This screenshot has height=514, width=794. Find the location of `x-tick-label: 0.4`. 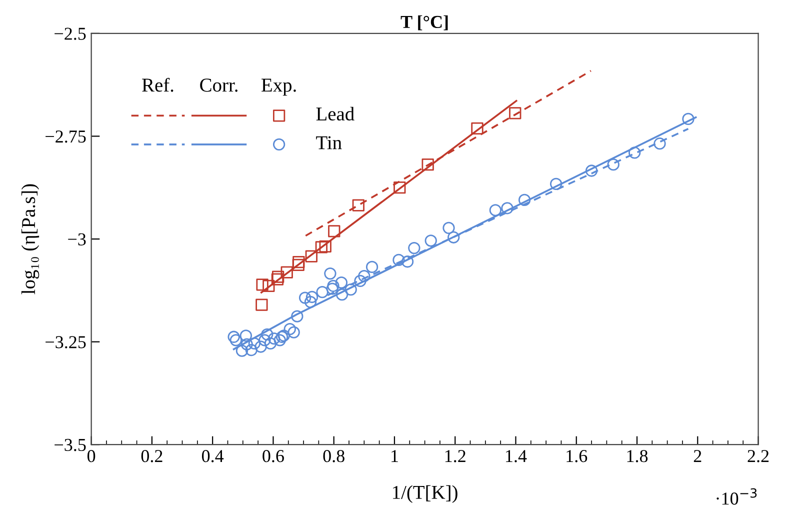

x-tick-label: 0.4 is located at coordinates (213, 456).